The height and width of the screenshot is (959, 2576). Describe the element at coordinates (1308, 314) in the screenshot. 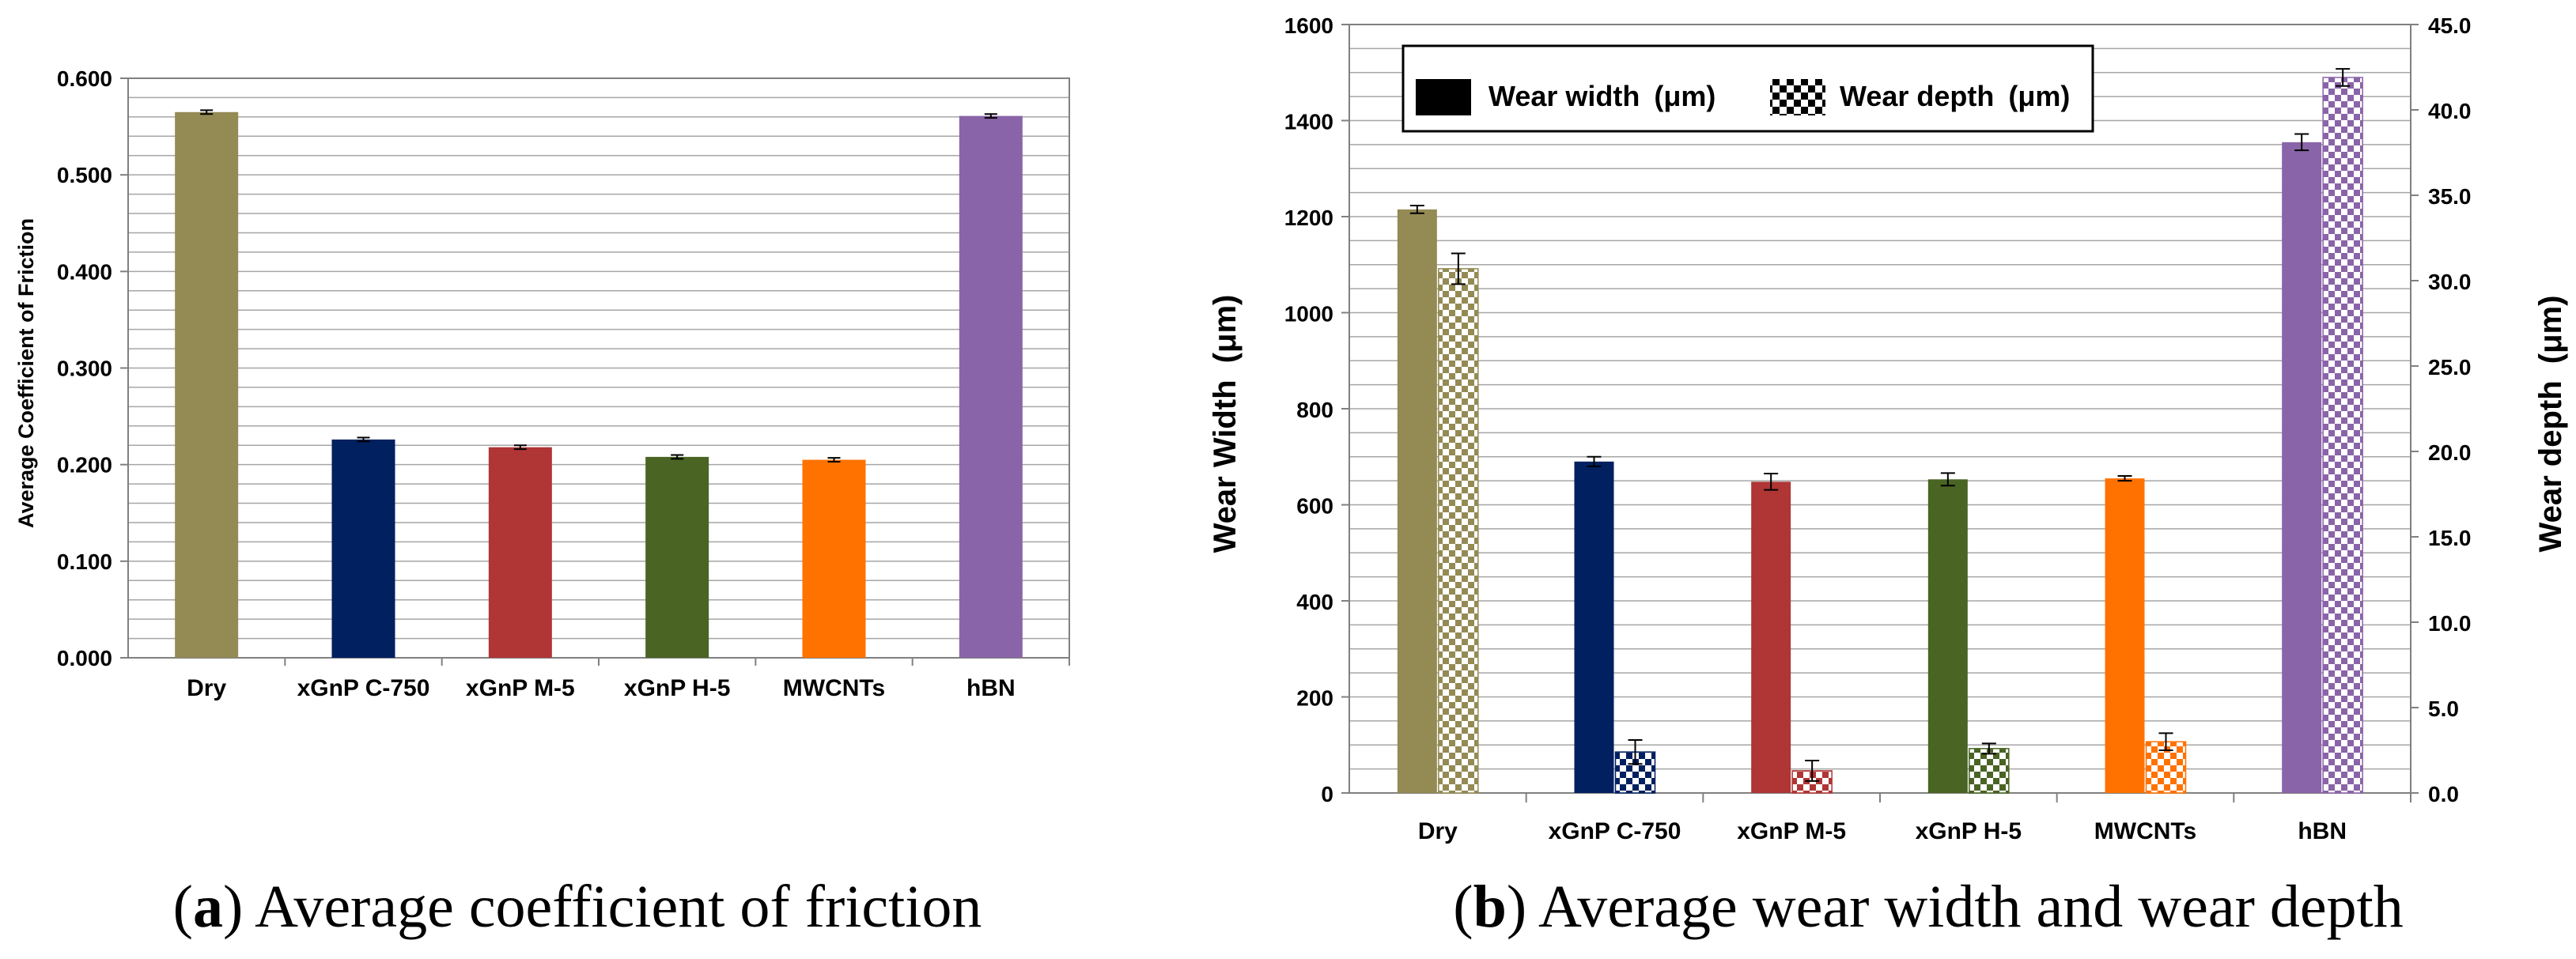

I see `b-y-tick-1000: 1000` at that location.